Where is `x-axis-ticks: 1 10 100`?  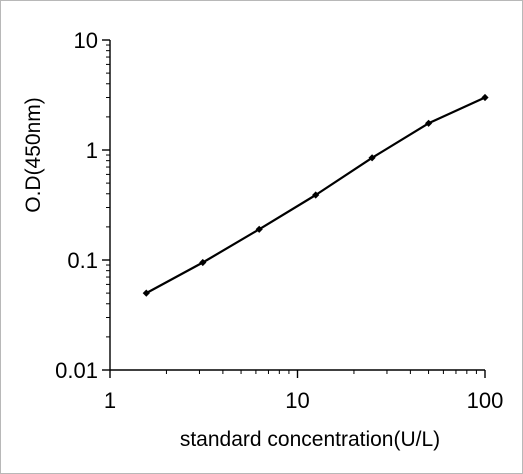 x-axis-ticks: 1 10 100 is located at coordinates (303, 391).